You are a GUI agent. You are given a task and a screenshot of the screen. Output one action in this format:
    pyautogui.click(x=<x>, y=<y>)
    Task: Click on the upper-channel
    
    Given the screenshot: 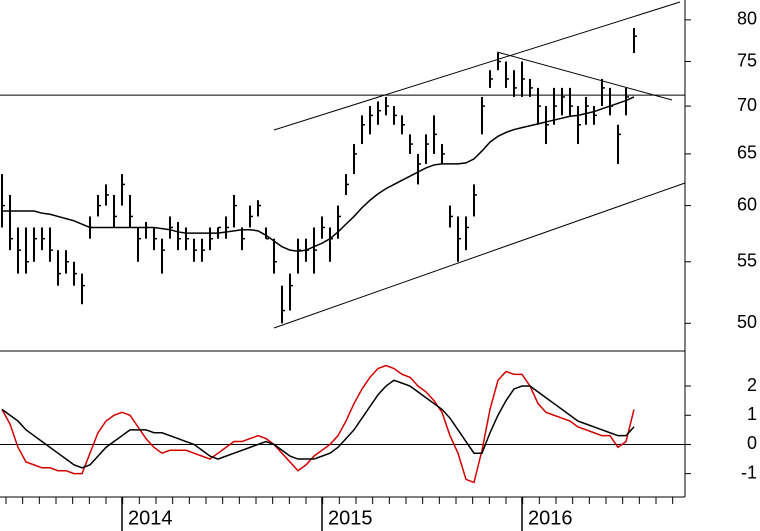 What is the action you would take?
    pyautogui.click(x=477, y=66)
    